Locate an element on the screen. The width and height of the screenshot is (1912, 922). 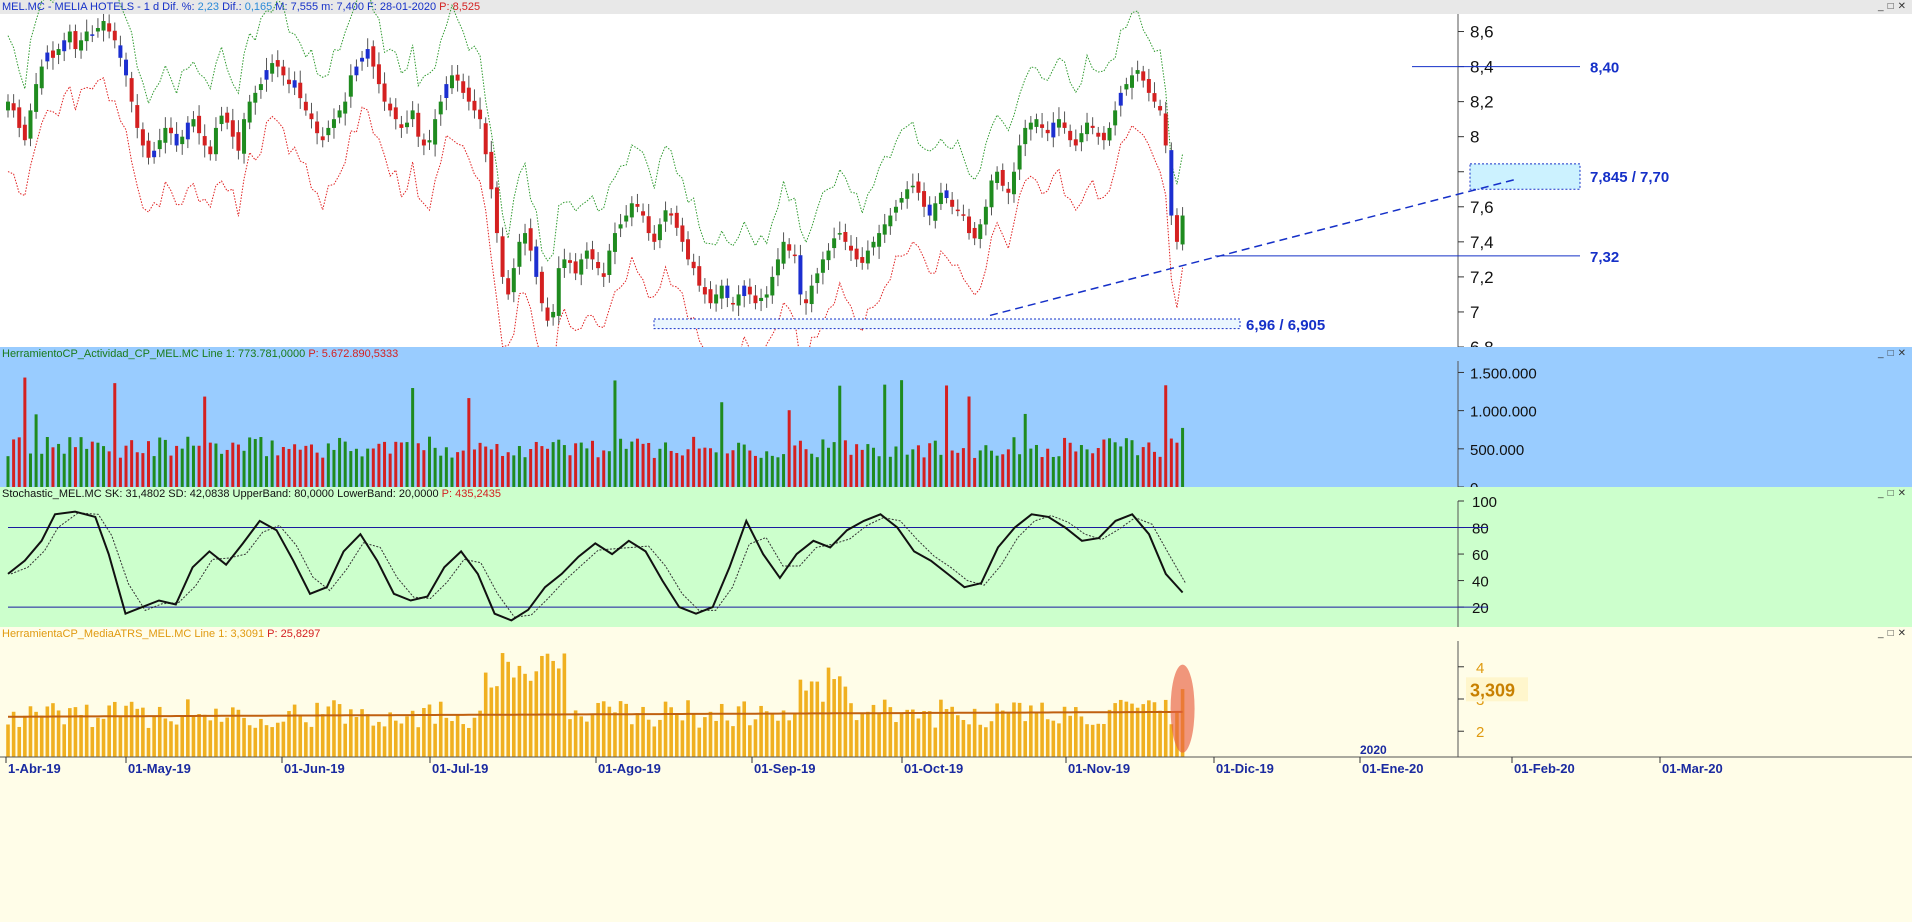
volume-ytick-label: 1.000.000 is located at coordinates (1503, 412).